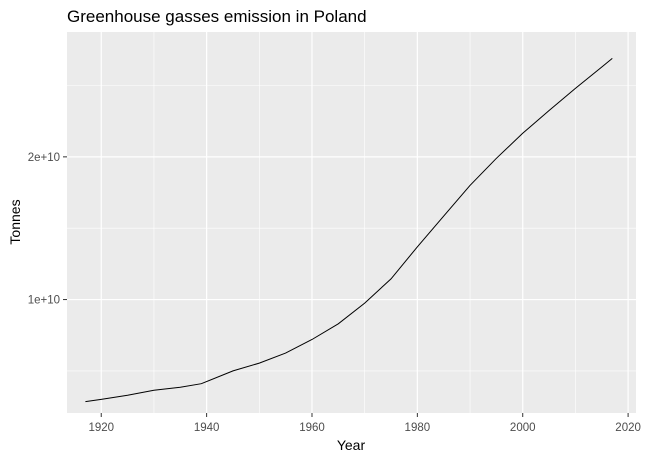 This screenshot has height=465, width=645. I want to click on x-tick-label: 1920, so click(101, 428).